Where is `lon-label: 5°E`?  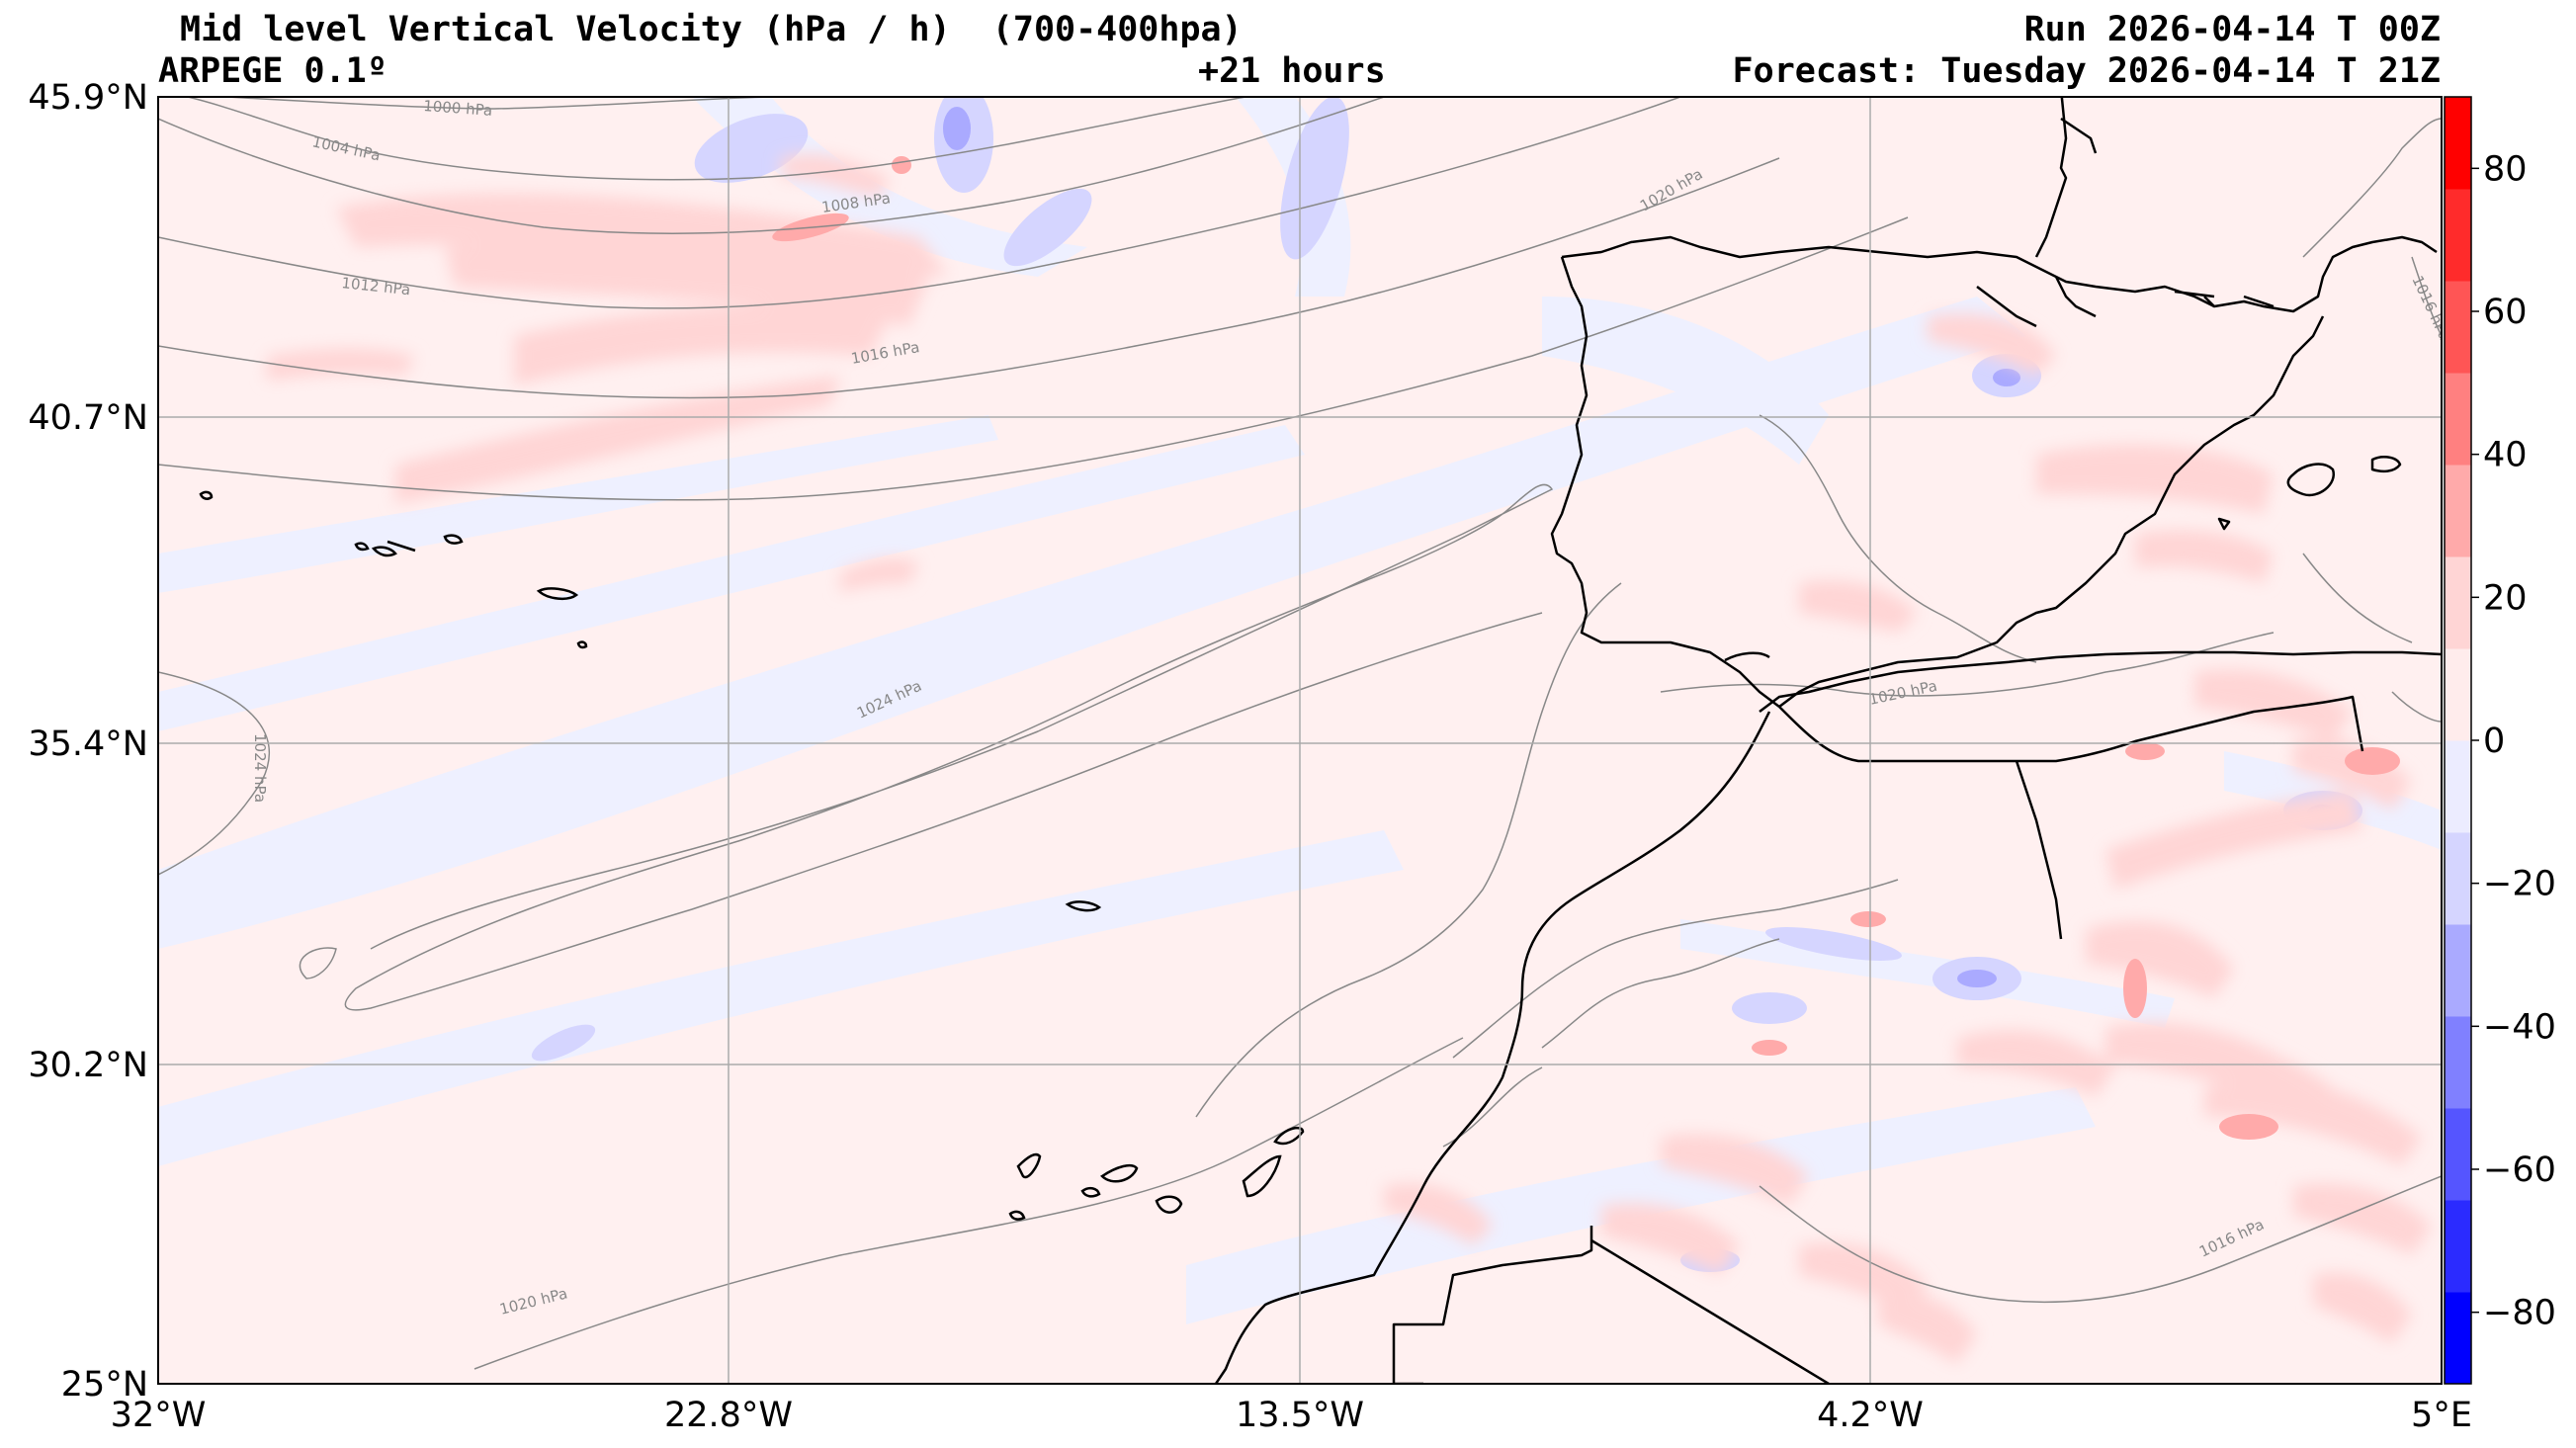
lon-label: 5°E is located at coordinates (2441, 1415).